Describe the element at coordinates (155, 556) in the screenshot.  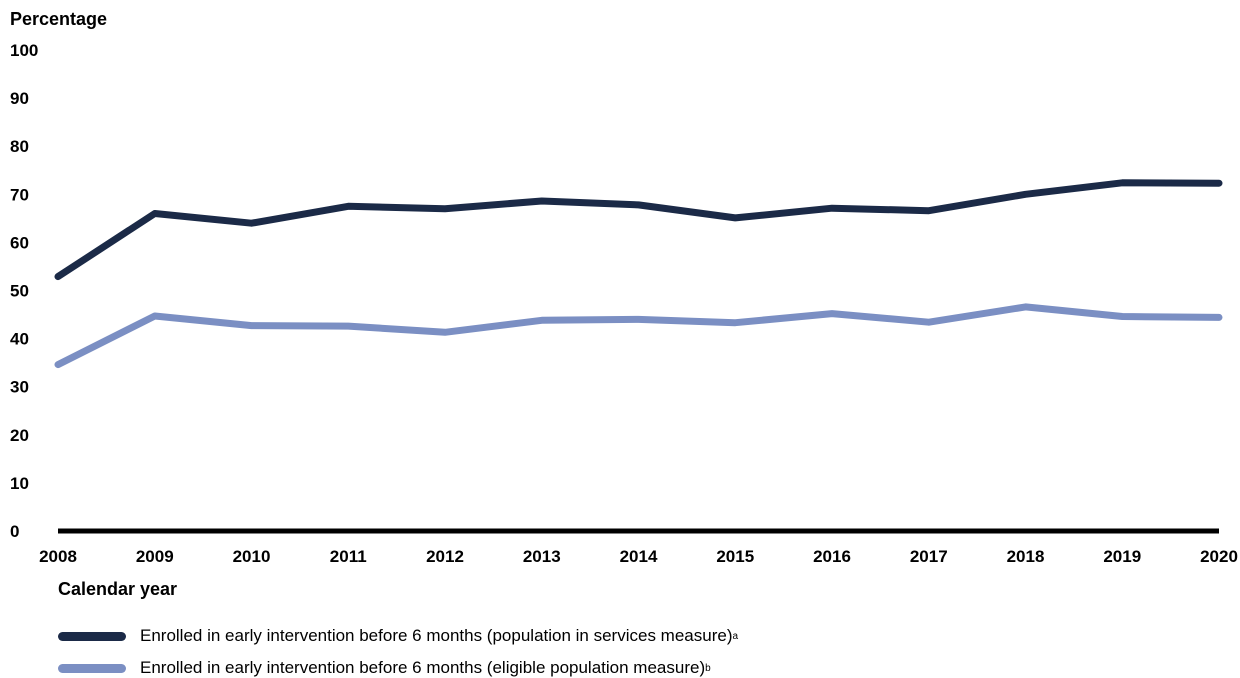
I see `x-tick-label: 2009` at that location.